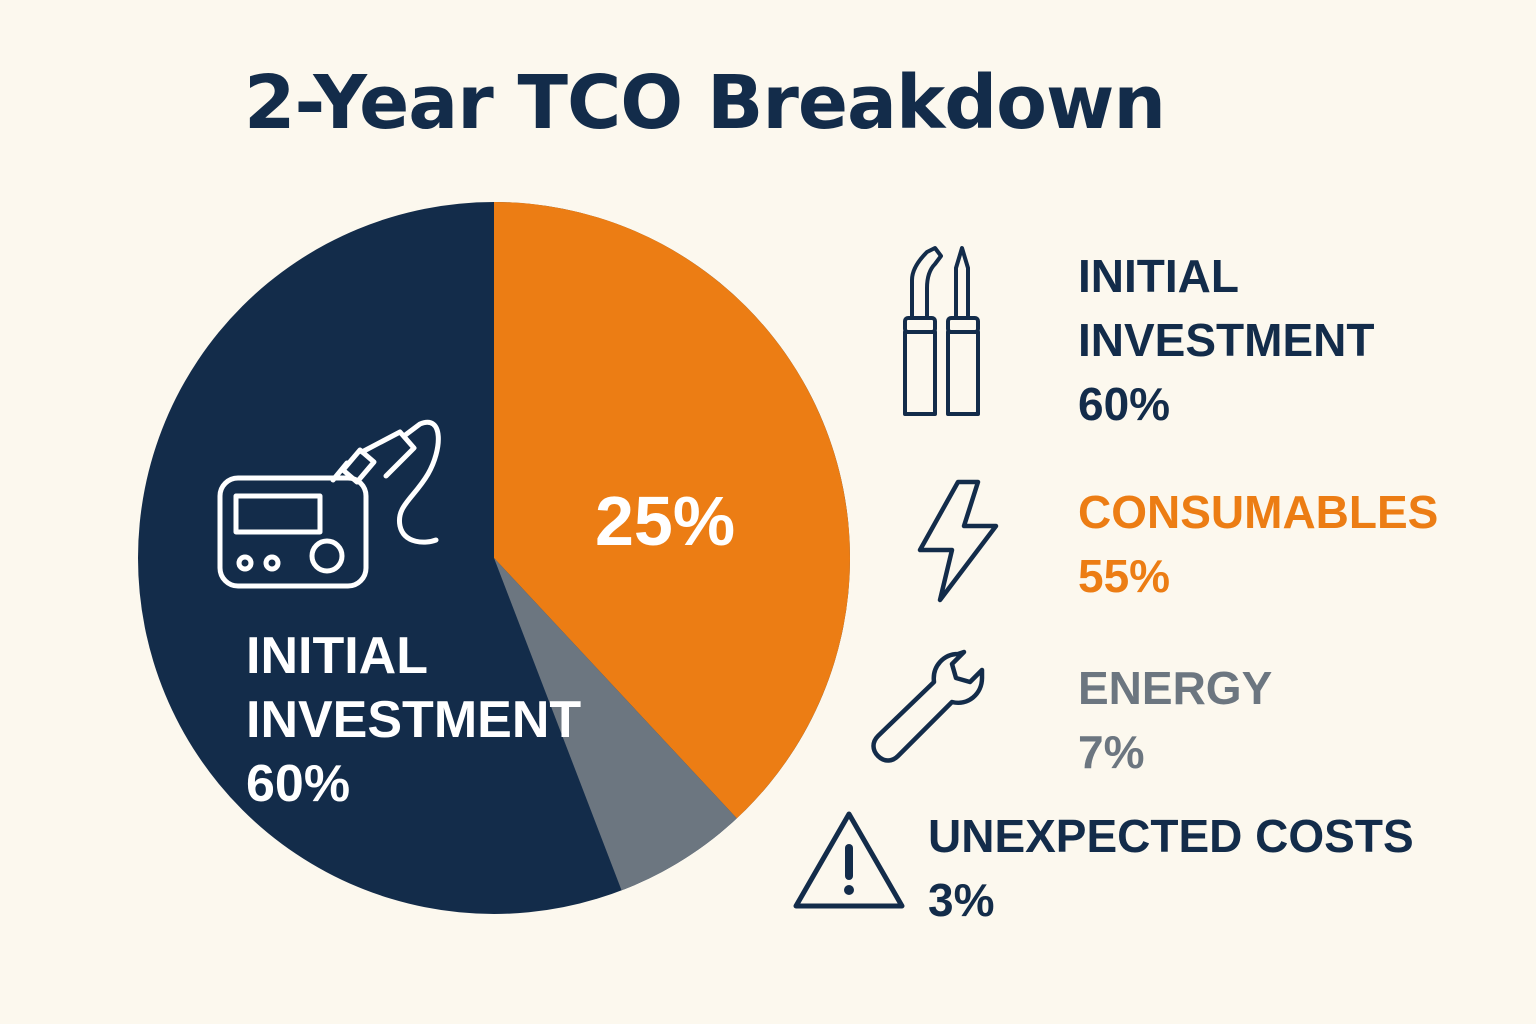 The width and height of the screenshot is (1536, 1024). What do you see at coordinates (1175, 720) in the screenshot?
I see `legend-energy: ENERGY 7%` at bounding box center [1175, 720].